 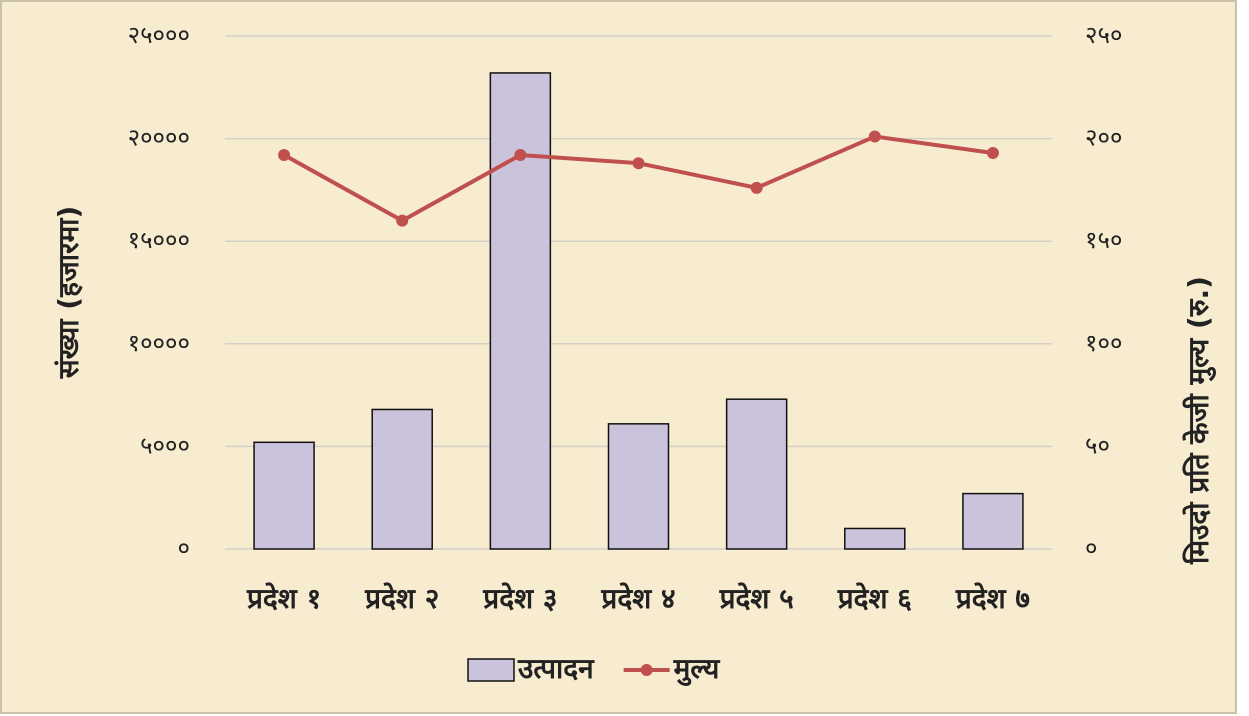 What do you see at coordinates (1103, 343) in the screenshot?
I see `y2-tick-label: १००` at bounding box center [1103, 343].